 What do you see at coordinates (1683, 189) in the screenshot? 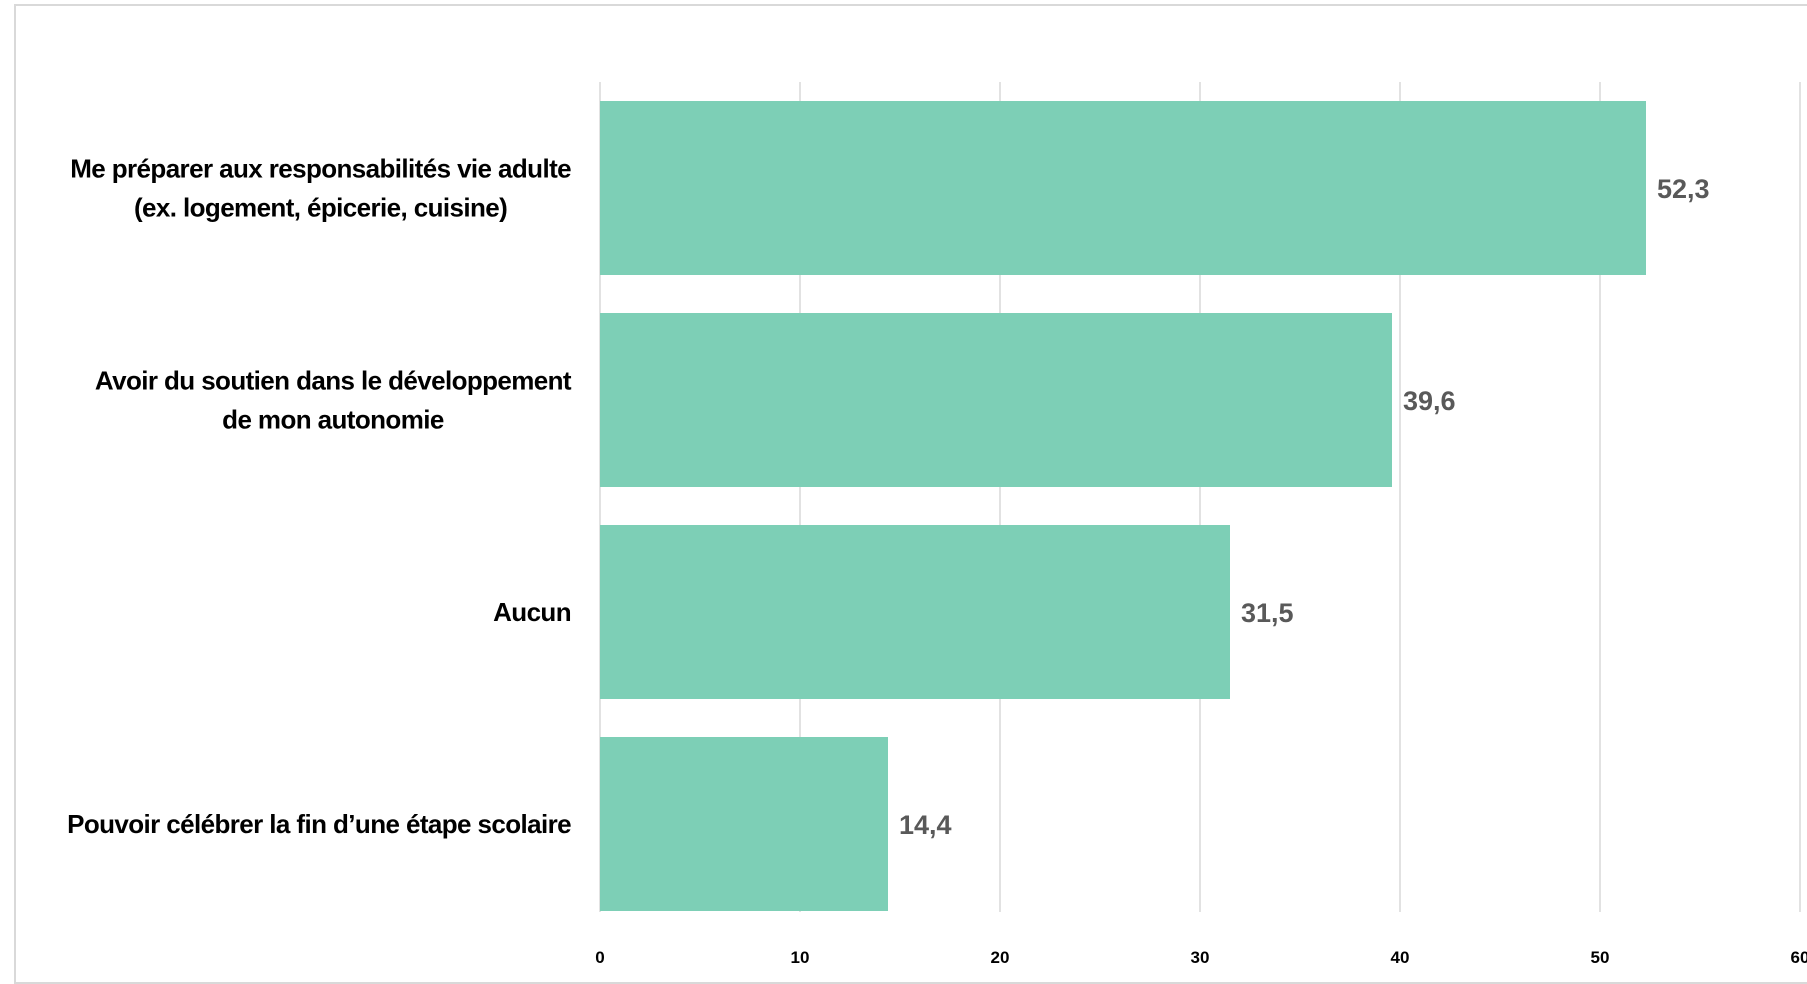
I see `value-label: 52,3` at bounding box center [1683, 189].